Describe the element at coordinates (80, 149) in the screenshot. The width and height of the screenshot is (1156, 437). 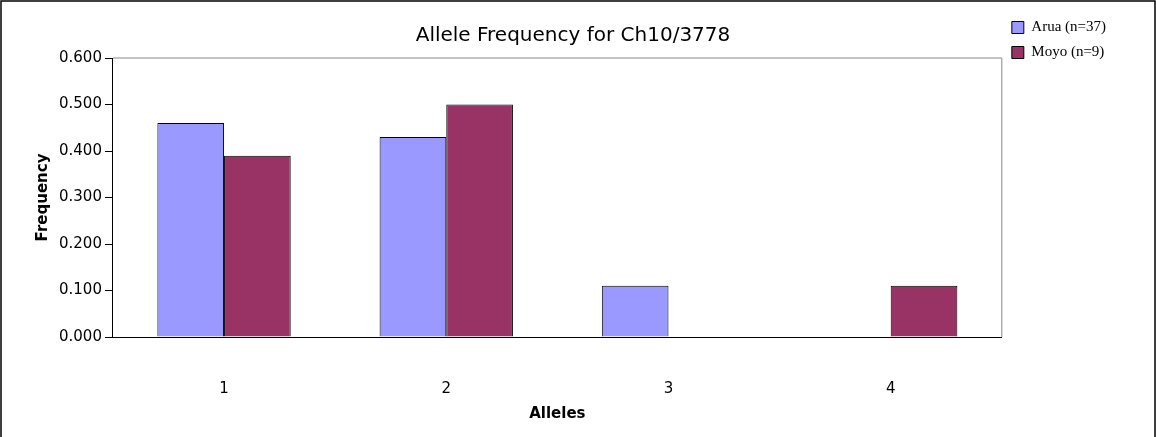
I see `y-tick-label: 0.400` at that location.